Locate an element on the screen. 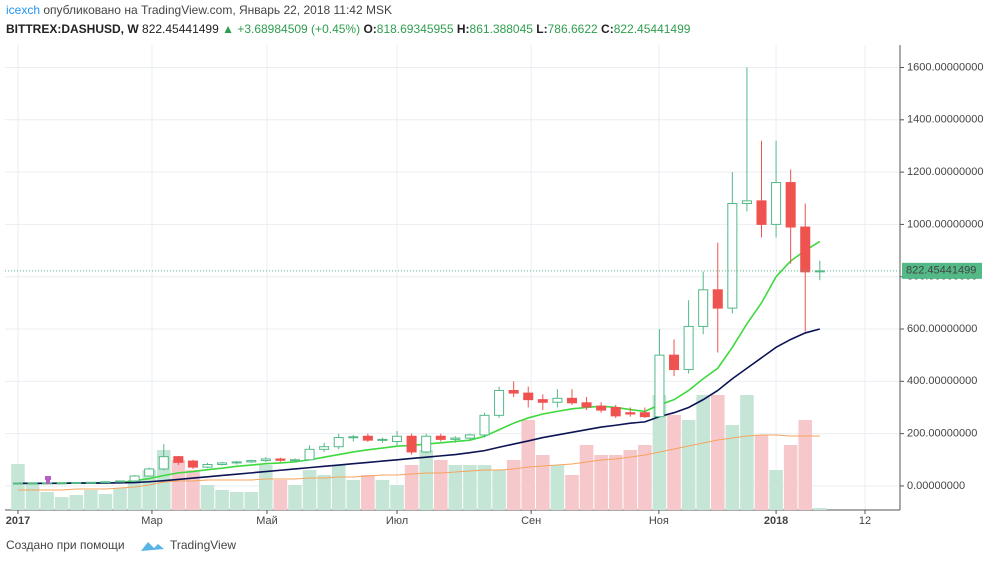 The width and height of the screenshot is (996, 565). ohlc-label: C: is located at coordinates (607, 29).